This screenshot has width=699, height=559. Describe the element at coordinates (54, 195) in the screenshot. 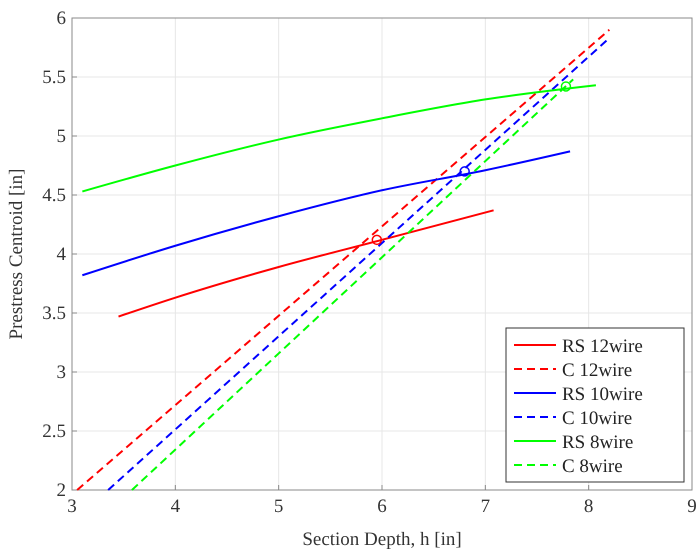

I see `y-tick-label: 4.5` at that location.